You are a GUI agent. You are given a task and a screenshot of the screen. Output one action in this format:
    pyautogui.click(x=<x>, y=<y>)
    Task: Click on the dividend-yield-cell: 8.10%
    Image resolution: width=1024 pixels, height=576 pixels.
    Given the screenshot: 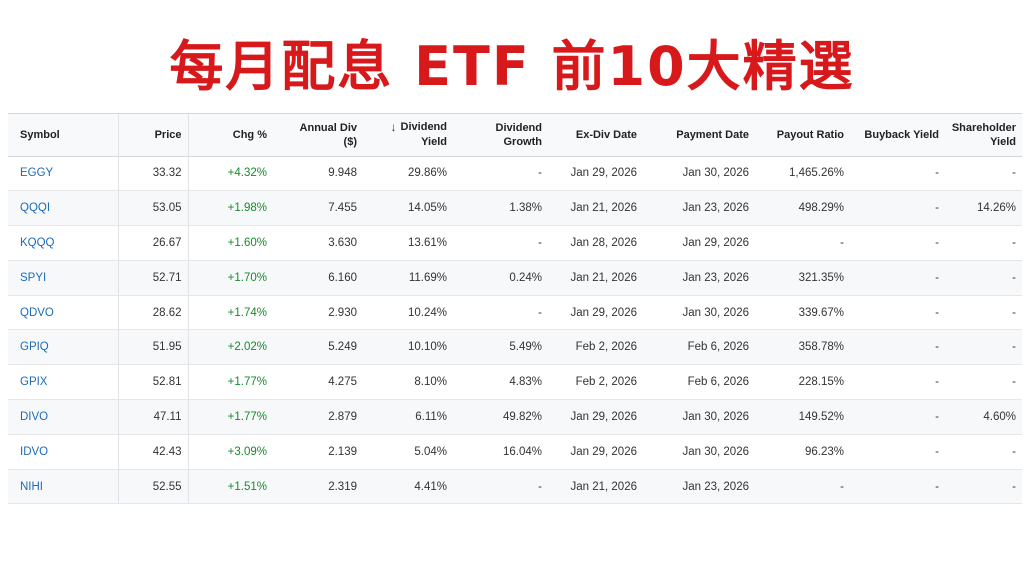 What is the action you would take?
    pyautogui.click(x=430, y=382)
    